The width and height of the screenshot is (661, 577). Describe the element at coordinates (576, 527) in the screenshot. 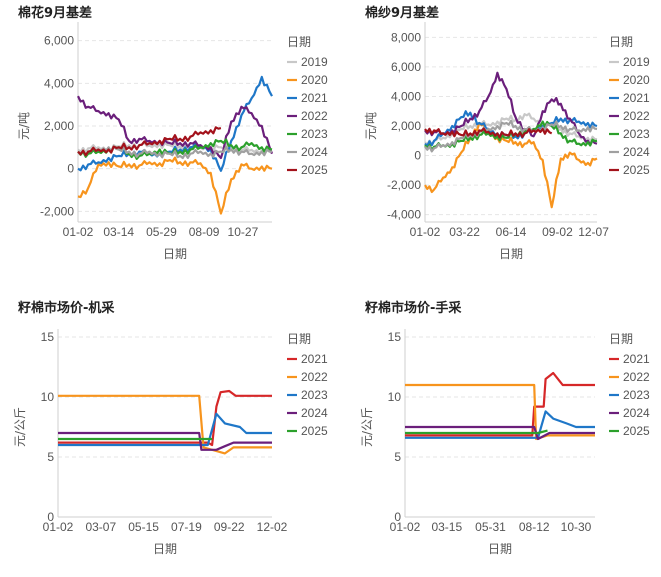

I see `x-tick-label: 10-30` at that location.